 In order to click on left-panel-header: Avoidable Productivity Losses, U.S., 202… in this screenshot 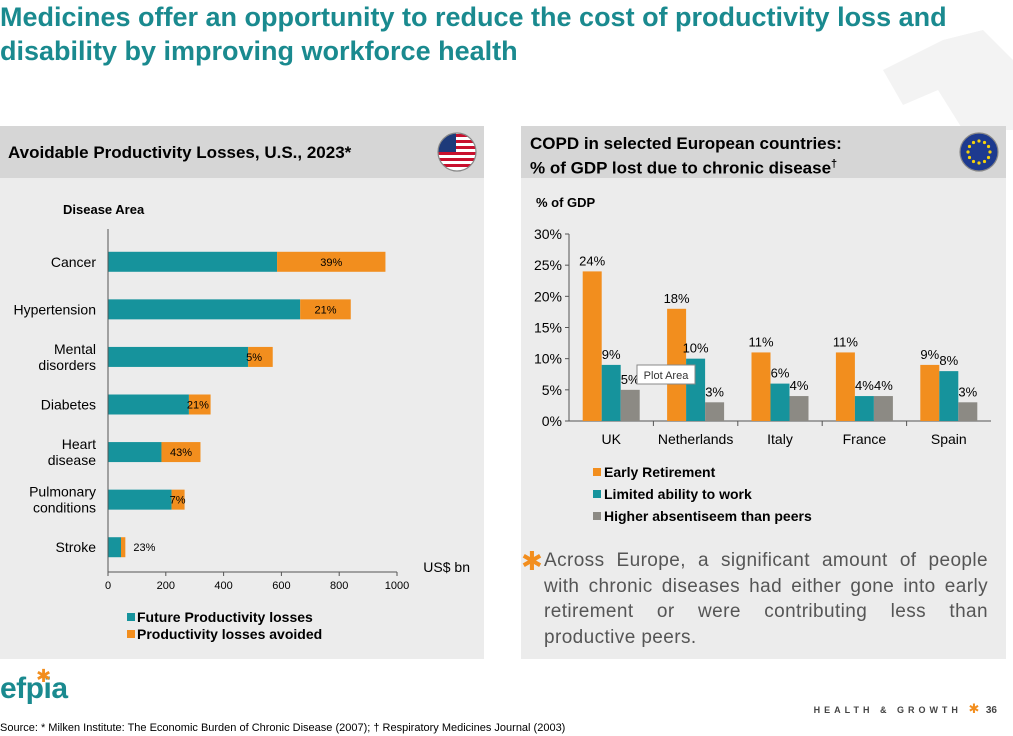, I will do `click(242, 152)`.